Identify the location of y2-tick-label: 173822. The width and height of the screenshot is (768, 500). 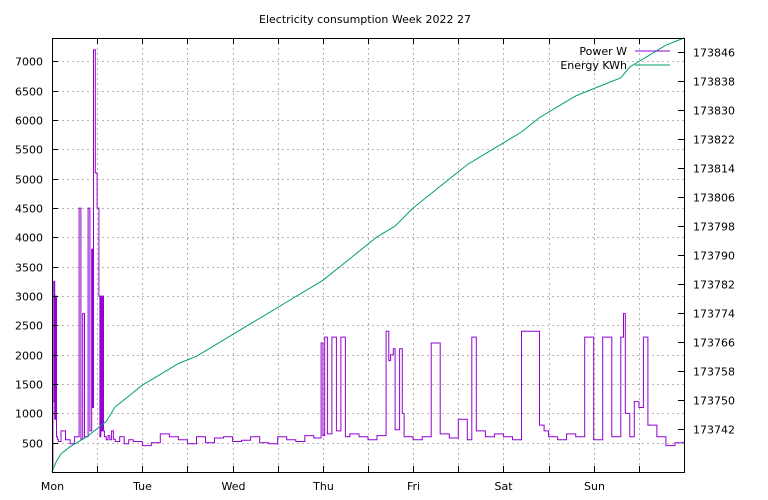
(714, 140).